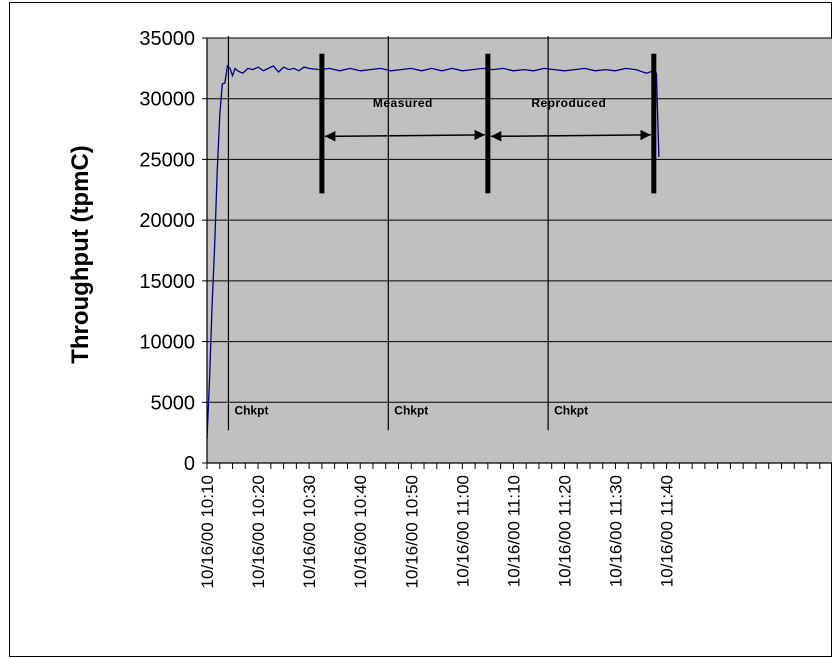 The width and height of the screenshot is (835, 658). I want to click on x-tick-label: 10/16/00 10:20, so click(258, 531).